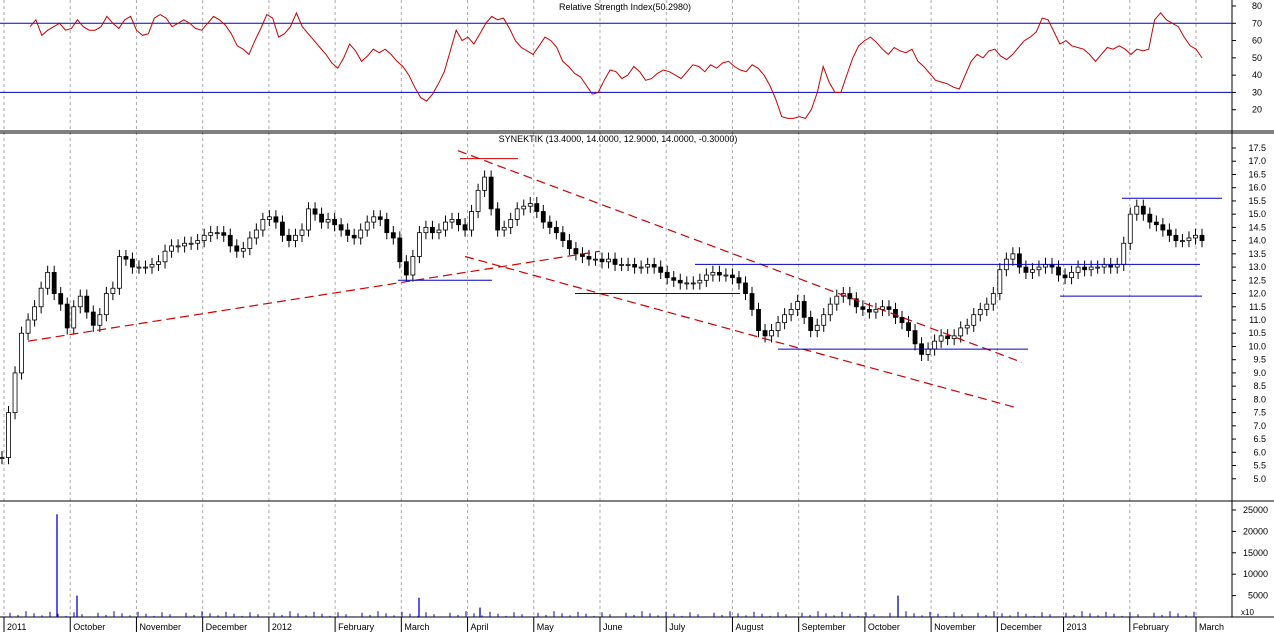 Image resolution: width=1274 pixels, height=637 pixels. Describe the element at coordinates (1257, 214) in the screenshot. I see `price-y-tick-label: 15.0` at that location.